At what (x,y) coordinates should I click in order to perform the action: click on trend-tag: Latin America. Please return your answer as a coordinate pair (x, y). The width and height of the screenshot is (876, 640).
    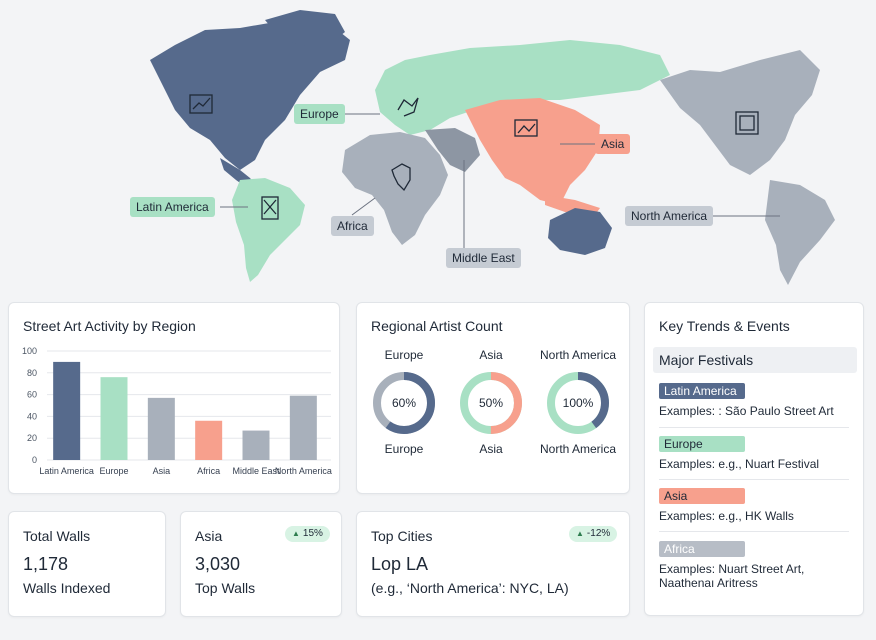
    Looking at the image, I should click on (702, 391).